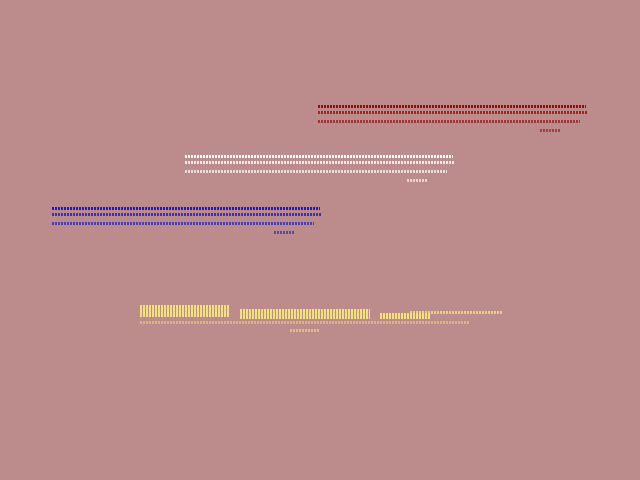  I want to click on blue-garbled-text, so click(187, 220).